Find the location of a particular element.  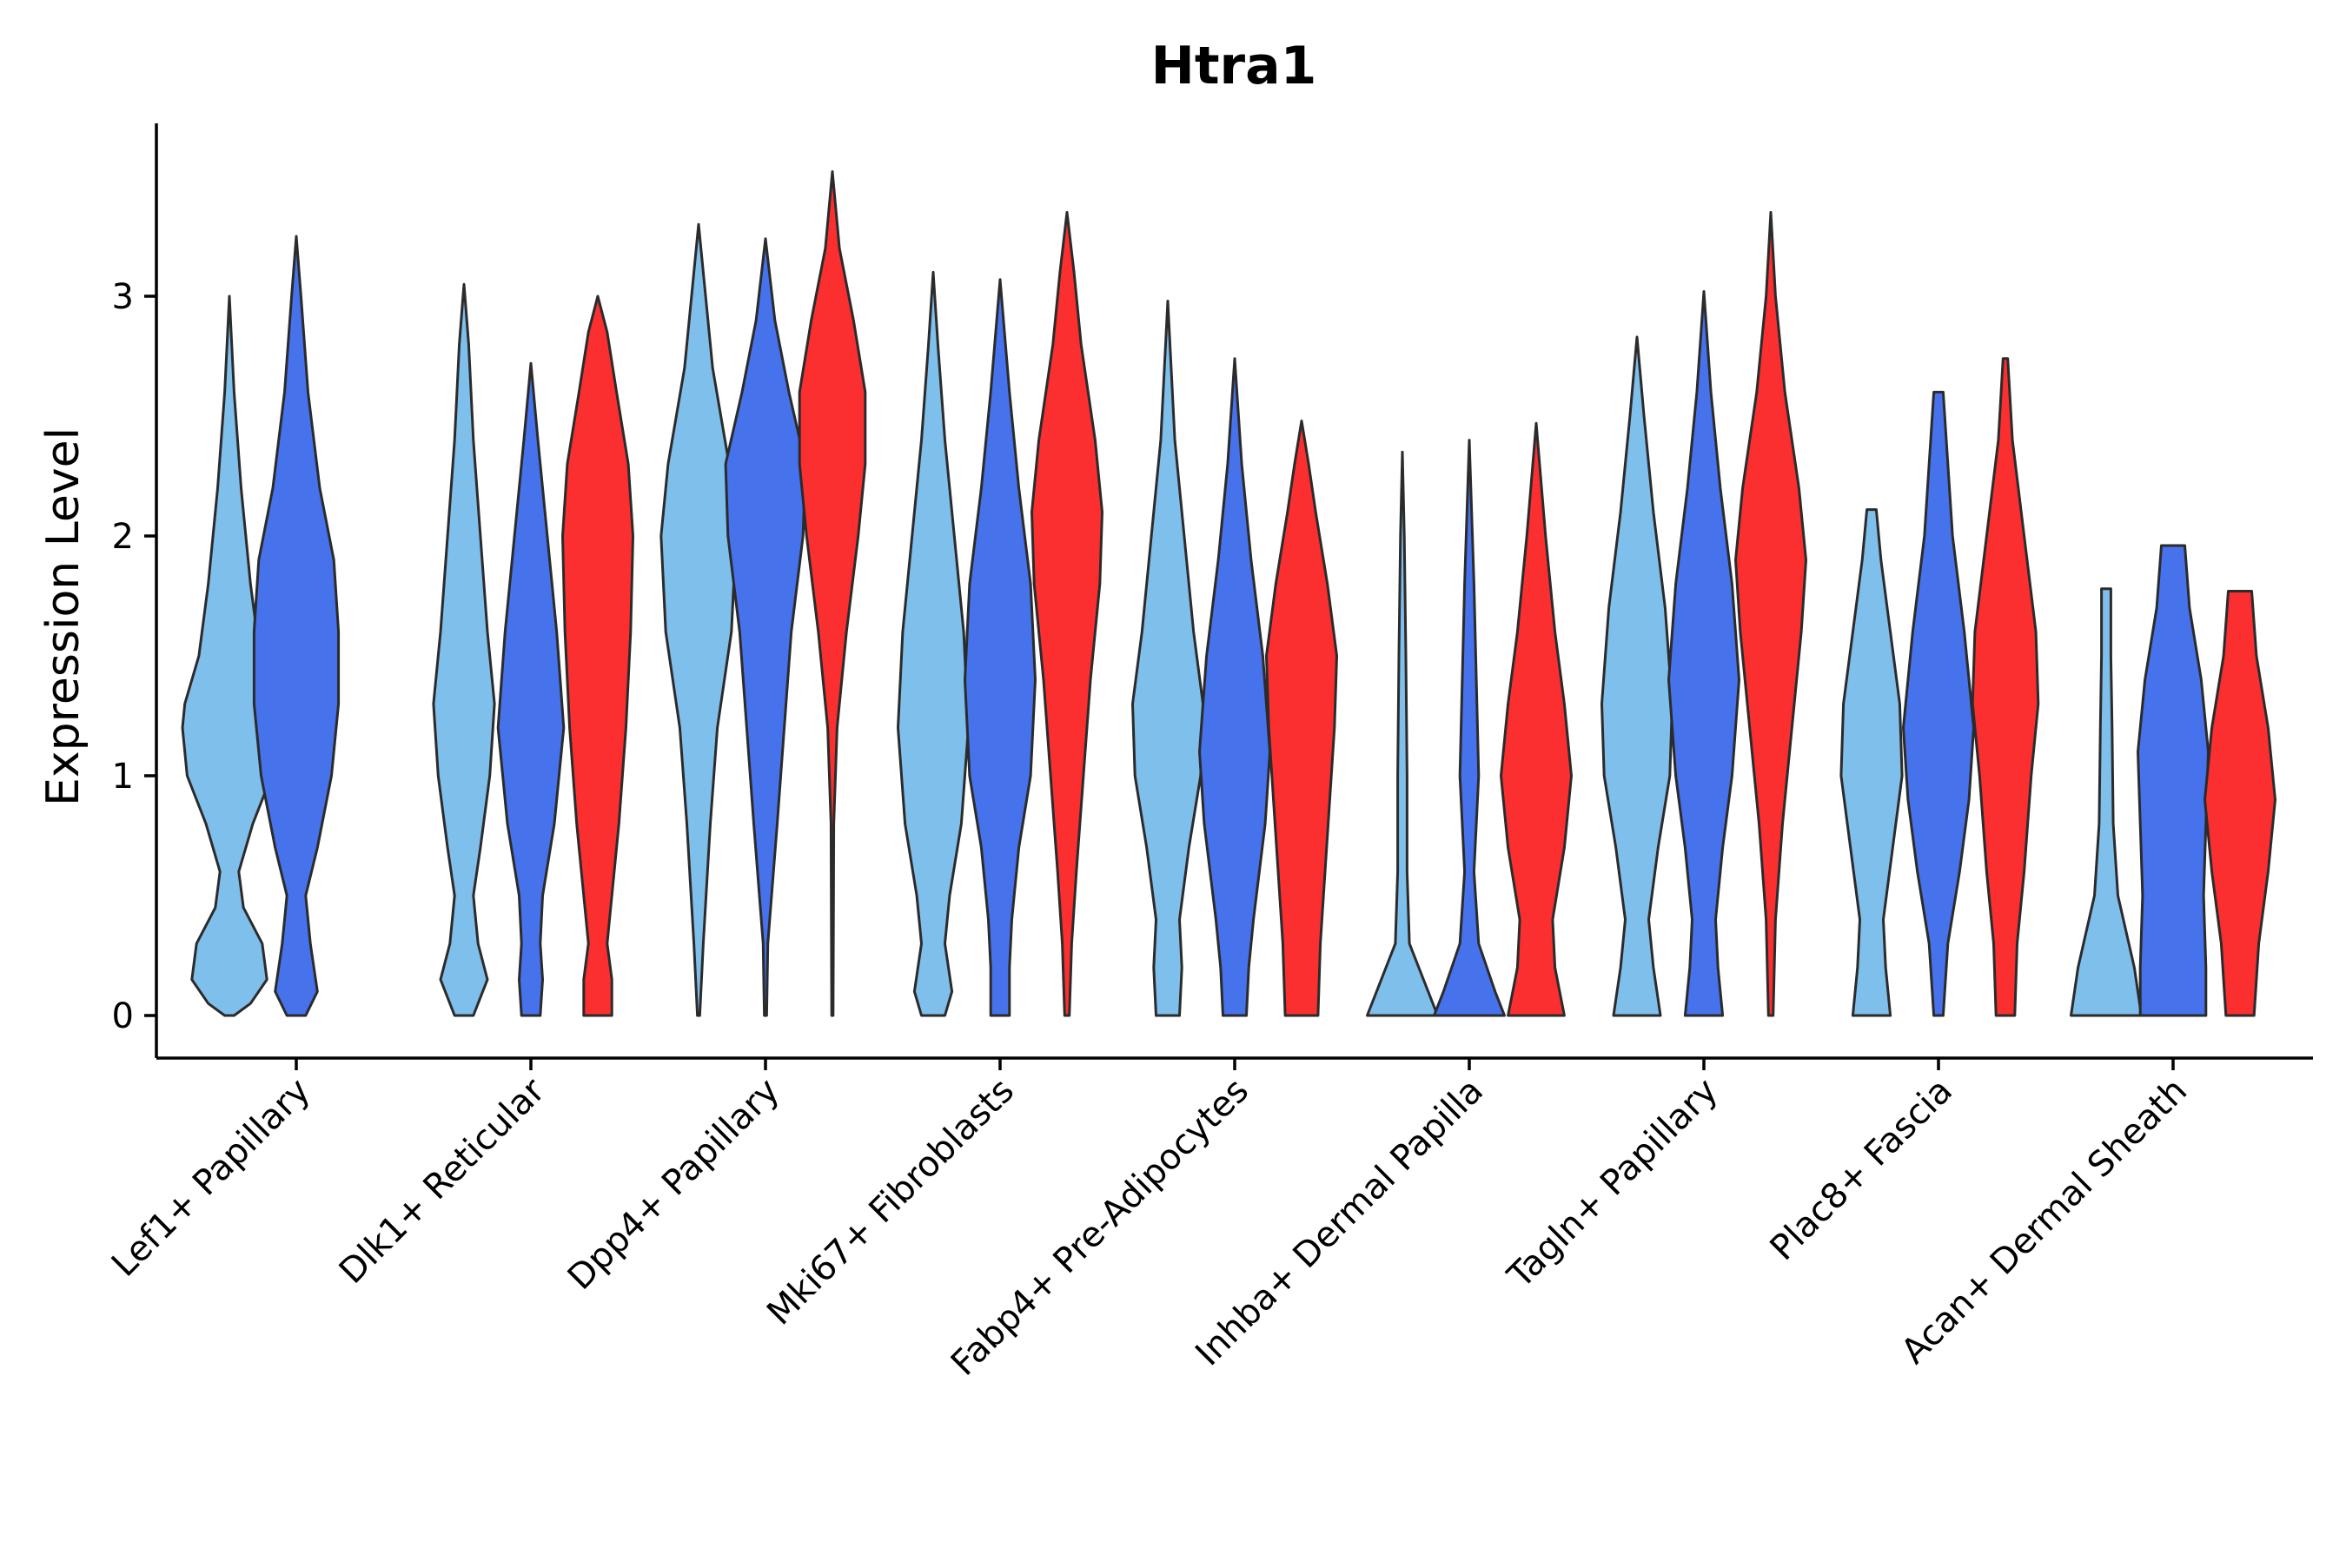

x-tick-label: Mki67+ Fibroblasts is located at coordinates (891, 1202).